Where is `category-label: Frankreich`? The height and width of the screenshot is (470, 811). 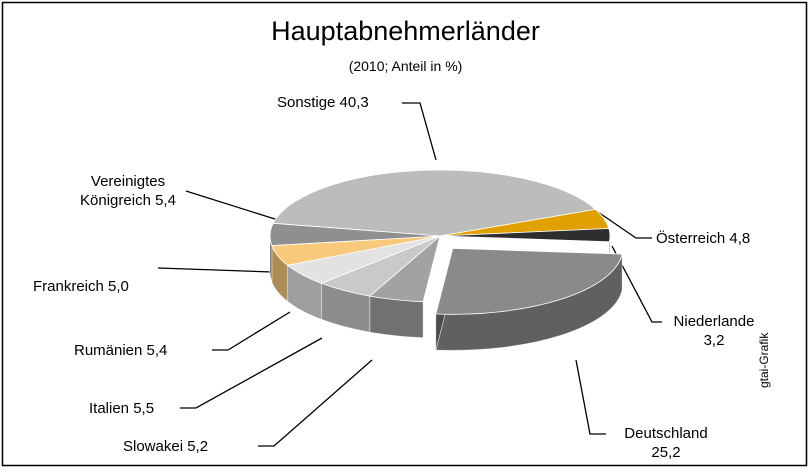 category-label: Frankreich is located at coordinates (68, 286).